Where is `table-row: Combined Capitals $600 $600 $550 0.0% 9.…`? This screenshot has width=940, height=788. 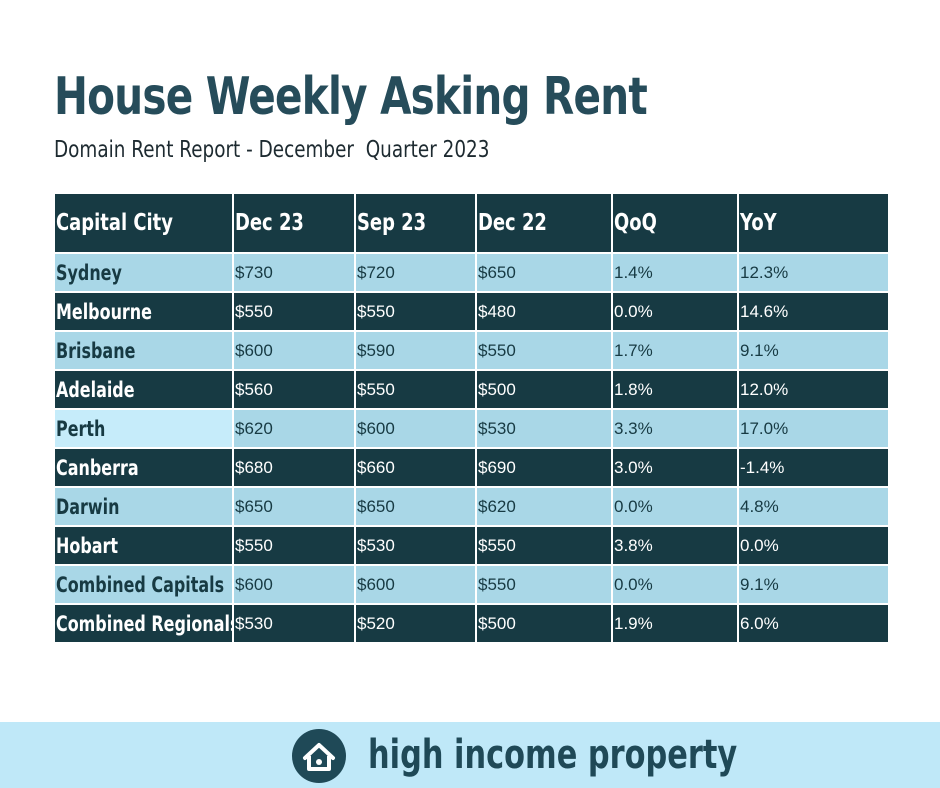 table-row: Combined Capitals $600 $600 $550 0.0% 9.… is located at coordinates (471, 584).